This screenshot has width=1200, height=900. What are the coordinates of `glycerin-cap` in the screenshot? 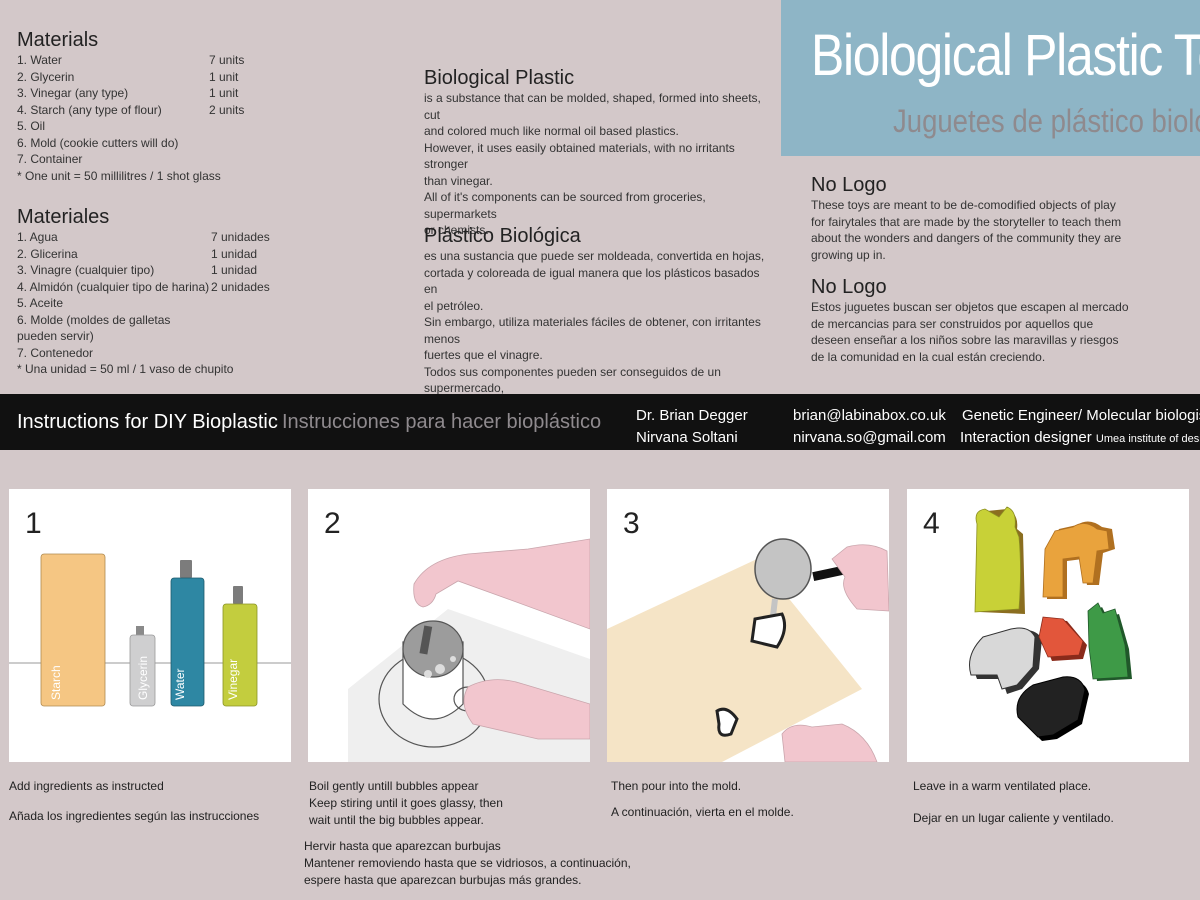 It's located at (140, 630).